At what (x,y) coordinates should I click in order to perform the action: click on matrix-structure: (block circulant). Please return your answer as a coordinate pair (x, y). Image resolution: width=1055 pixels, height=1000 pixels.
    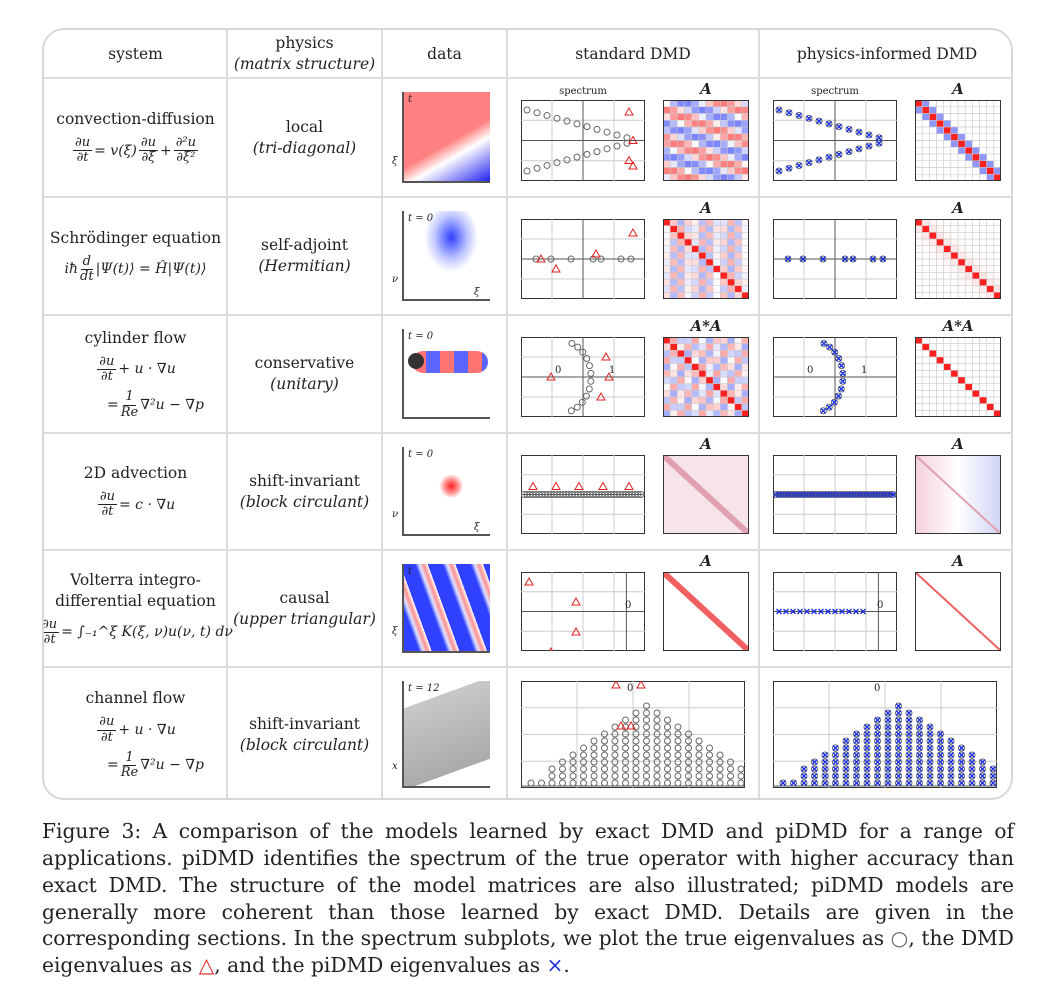
    Looking at the image, I should click on (304, 501).